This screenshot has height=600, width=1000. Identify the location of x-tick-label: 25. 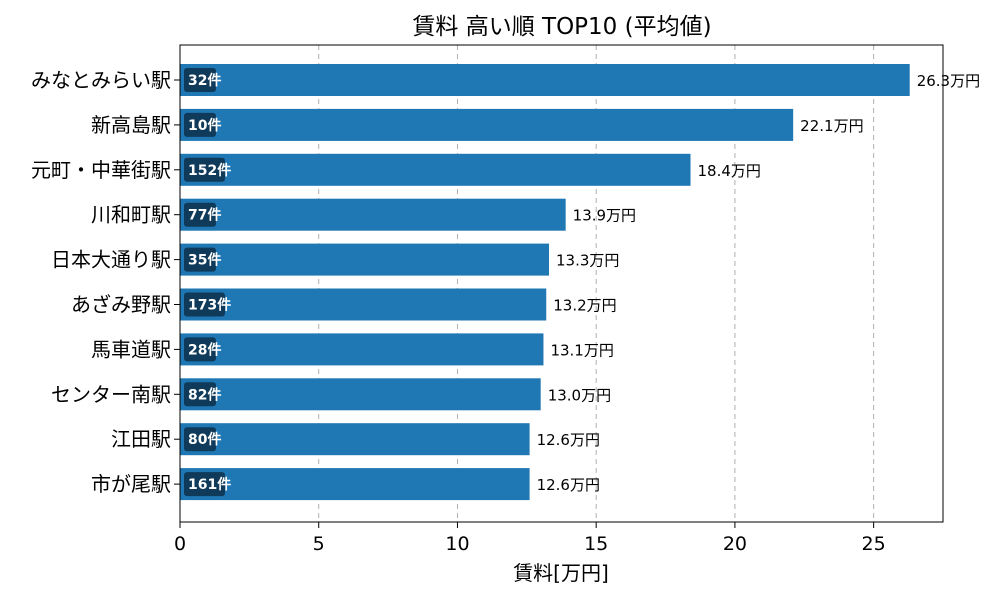
(874, 544).